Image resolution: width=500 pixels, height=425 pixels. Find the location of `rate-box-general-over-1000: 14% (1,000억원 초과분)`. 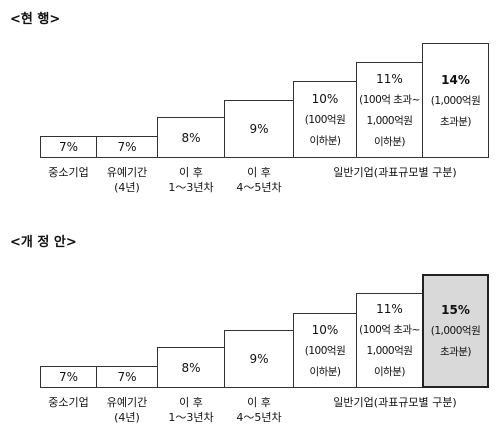

rate-box-general-over-1000: 14% (1,000억원 초과분) is located at coordinates (455, 100).